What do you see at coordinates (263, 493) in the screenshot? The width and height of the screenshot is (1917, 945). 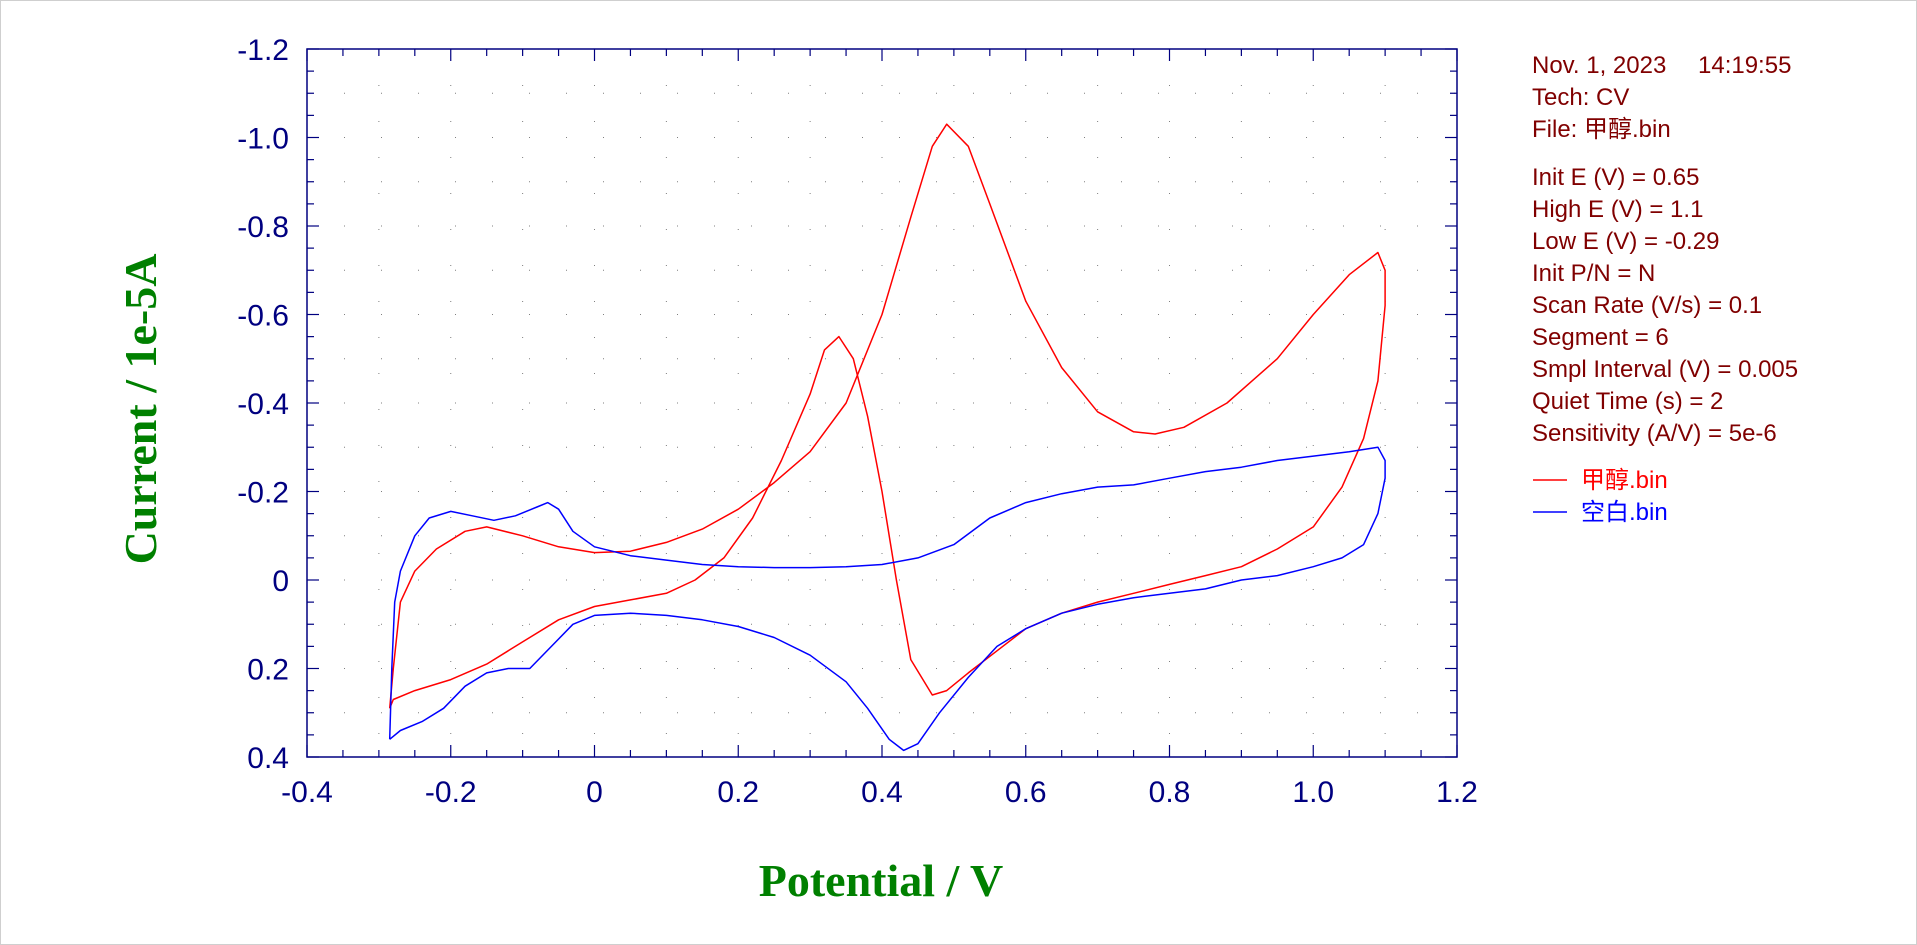 I see `y-tick-label: -0.2` at bounding box center [263, 493].